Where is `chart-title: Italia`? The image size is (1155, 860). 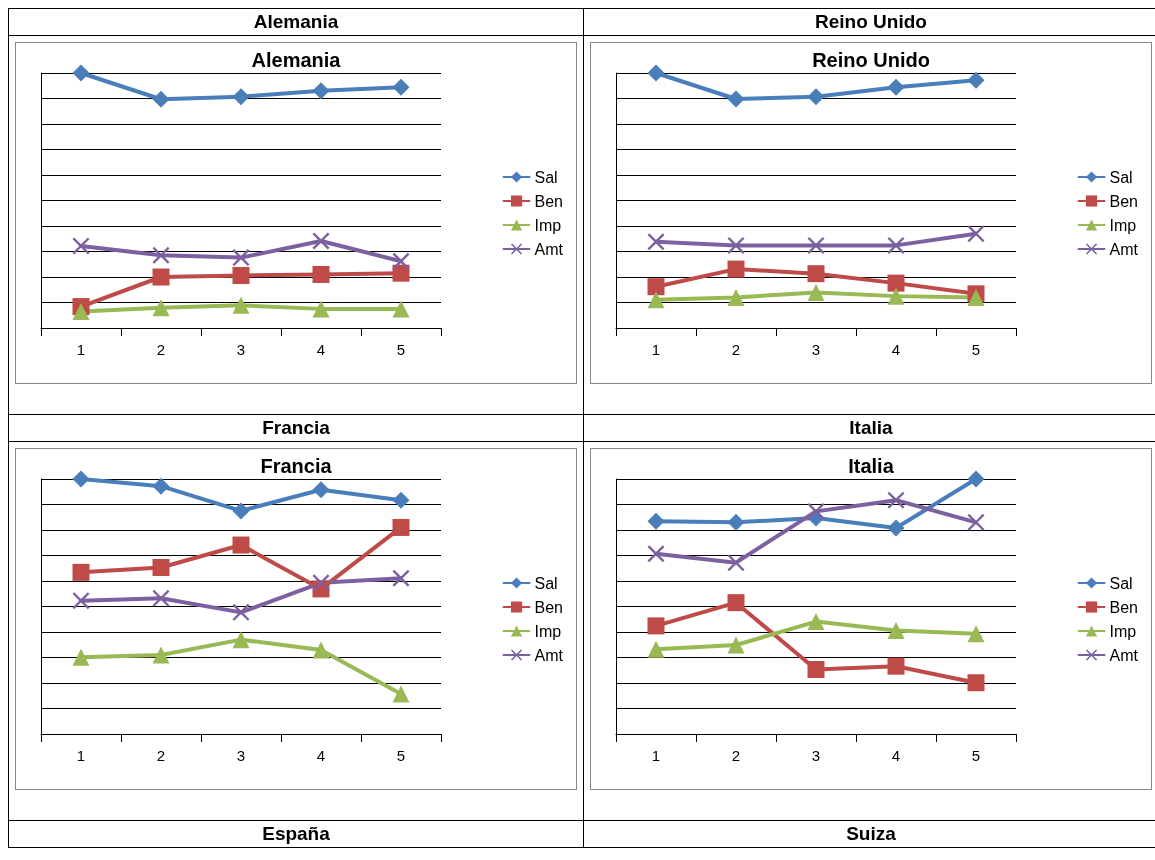
chart-title: Italia is located at coordinates (871, 466).